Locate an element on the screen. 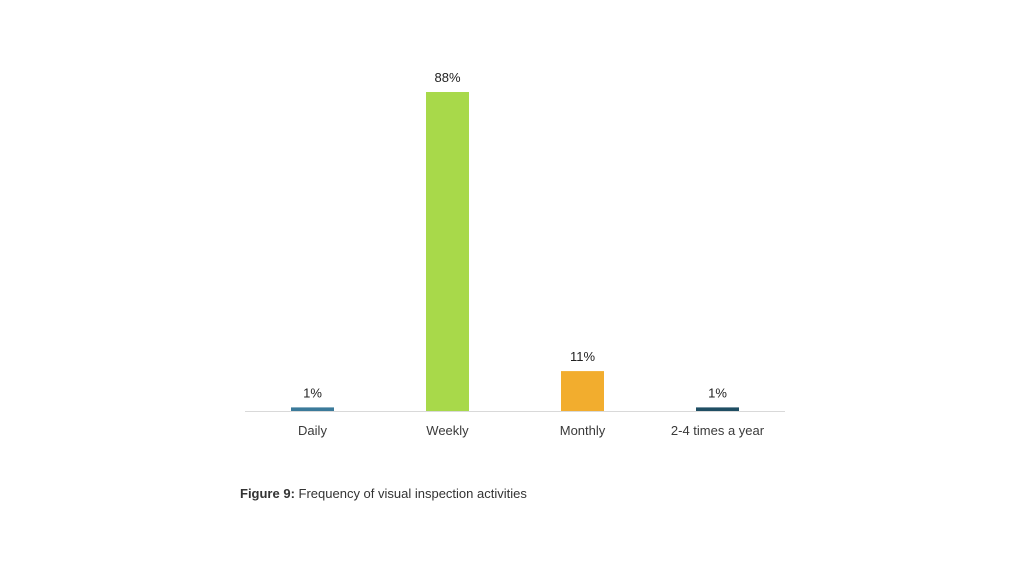 This screenshot has width=1024, height=576. category-label: 2-4 times a year is located at coordinates (718, 430).